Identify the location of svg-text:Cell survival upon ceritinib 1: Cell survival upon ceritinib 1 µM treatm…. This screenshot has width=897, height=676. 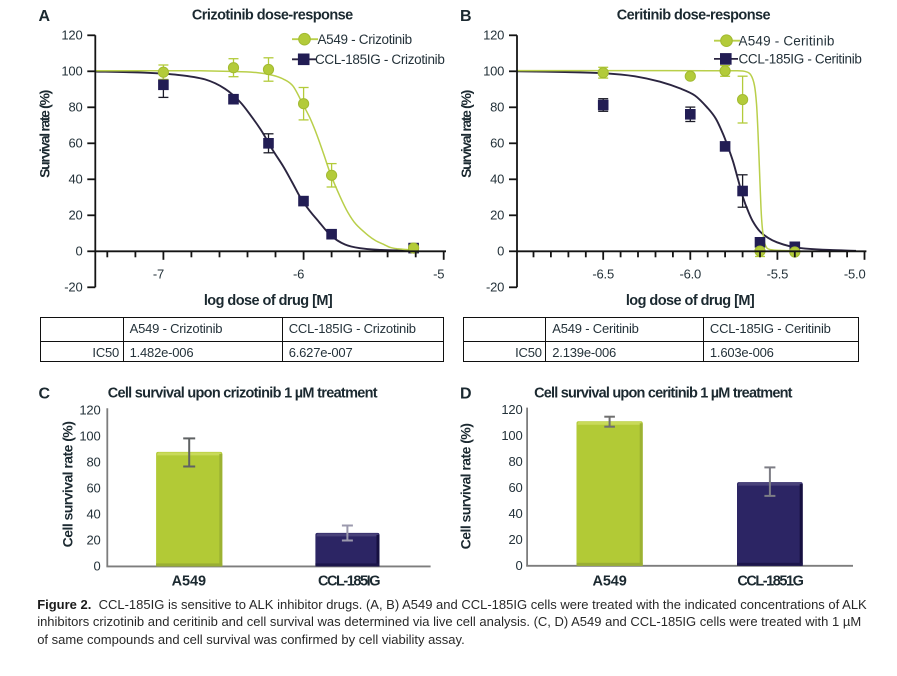
(663, 393).